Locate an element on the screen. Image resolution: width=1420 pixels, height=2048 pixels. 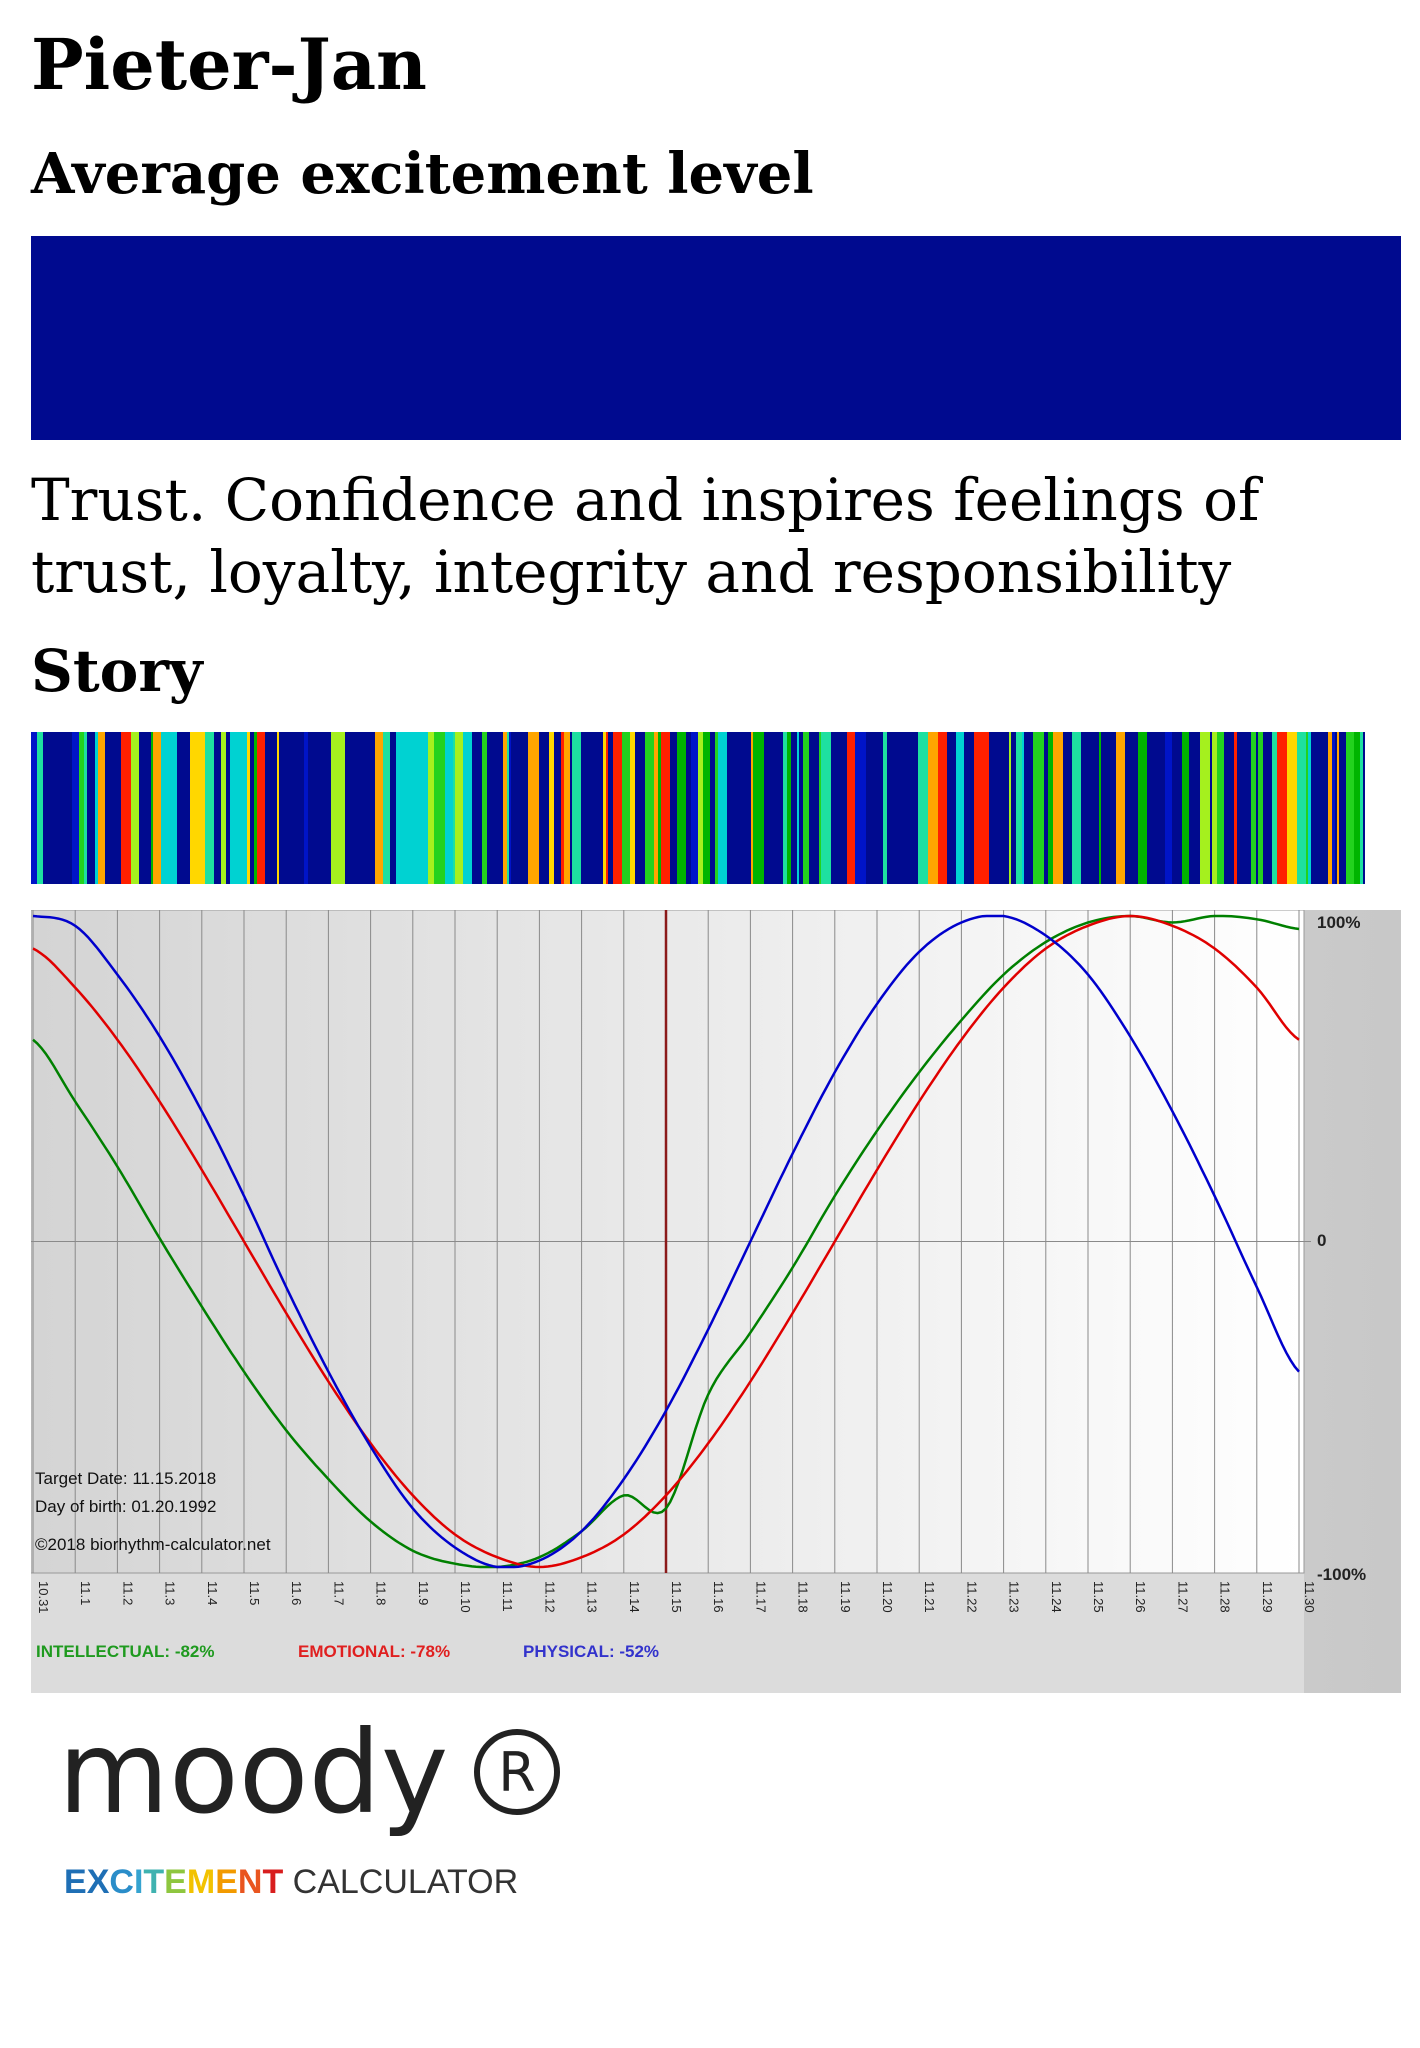
logo-tagline-rest: CALCULATOR is located at coordinates (401, 1882).